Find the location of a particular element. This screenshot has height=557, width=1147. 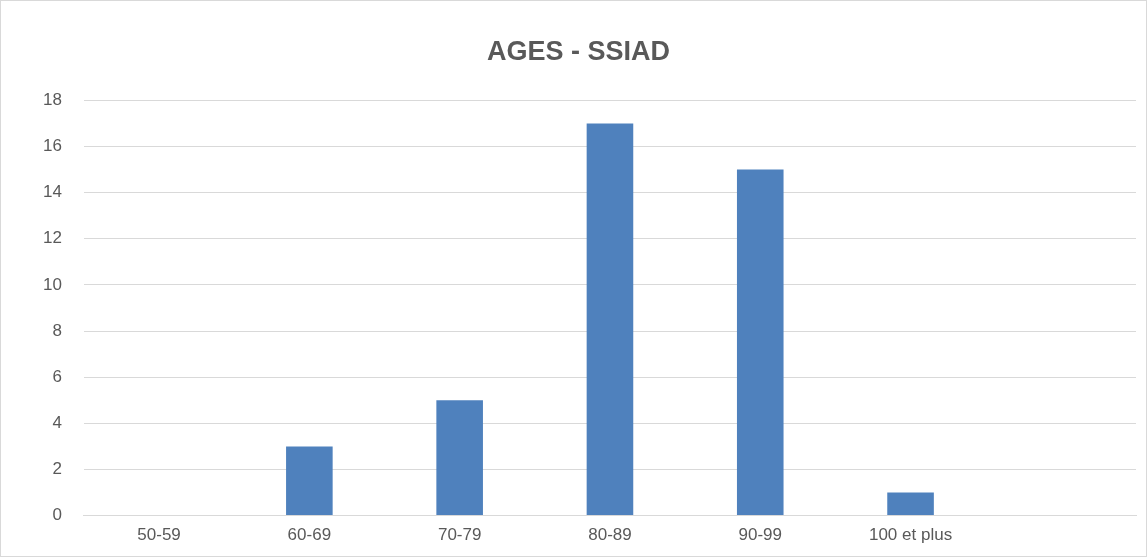

y-tick-label: 12 is located at coordinates (52, 238).